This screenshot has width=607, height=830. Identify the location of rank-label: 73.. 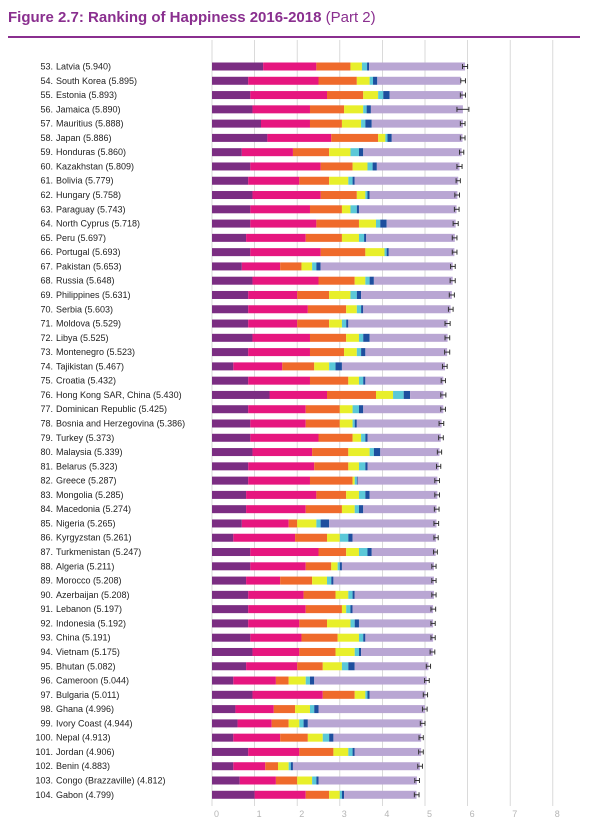
(46, 352).